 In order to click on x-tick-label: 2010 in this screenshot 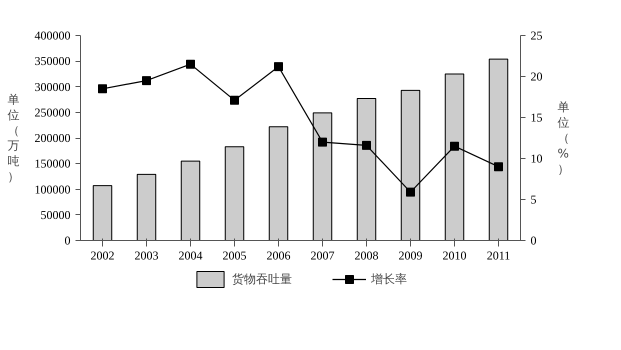, I will do `click(454, 255)`.